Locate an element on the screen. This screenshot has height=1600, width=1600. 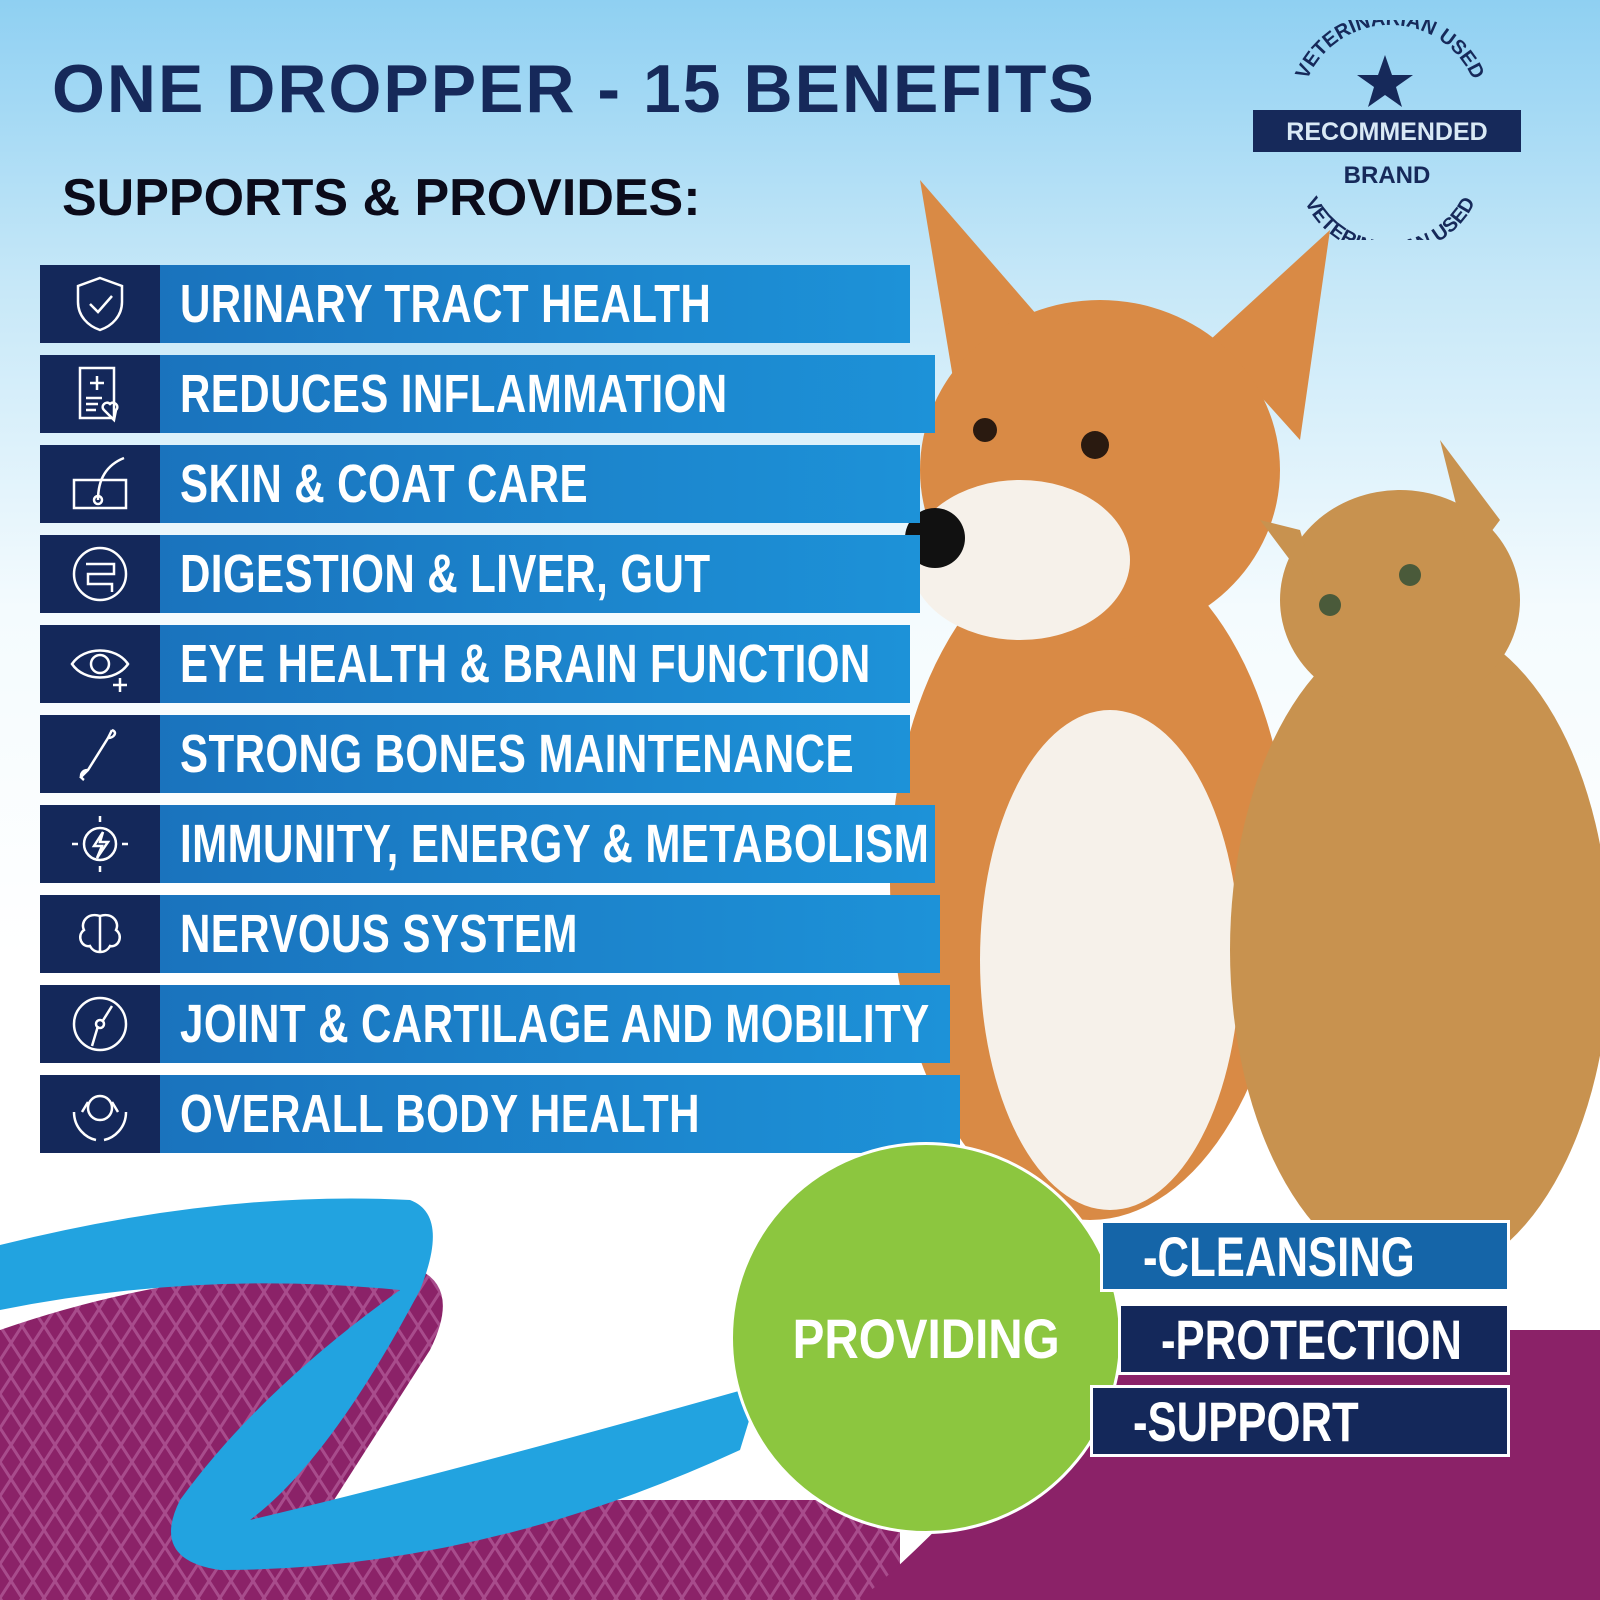
benefit-label: DIGESTION & LIVER, GUT is located at coordinates (445, 574).